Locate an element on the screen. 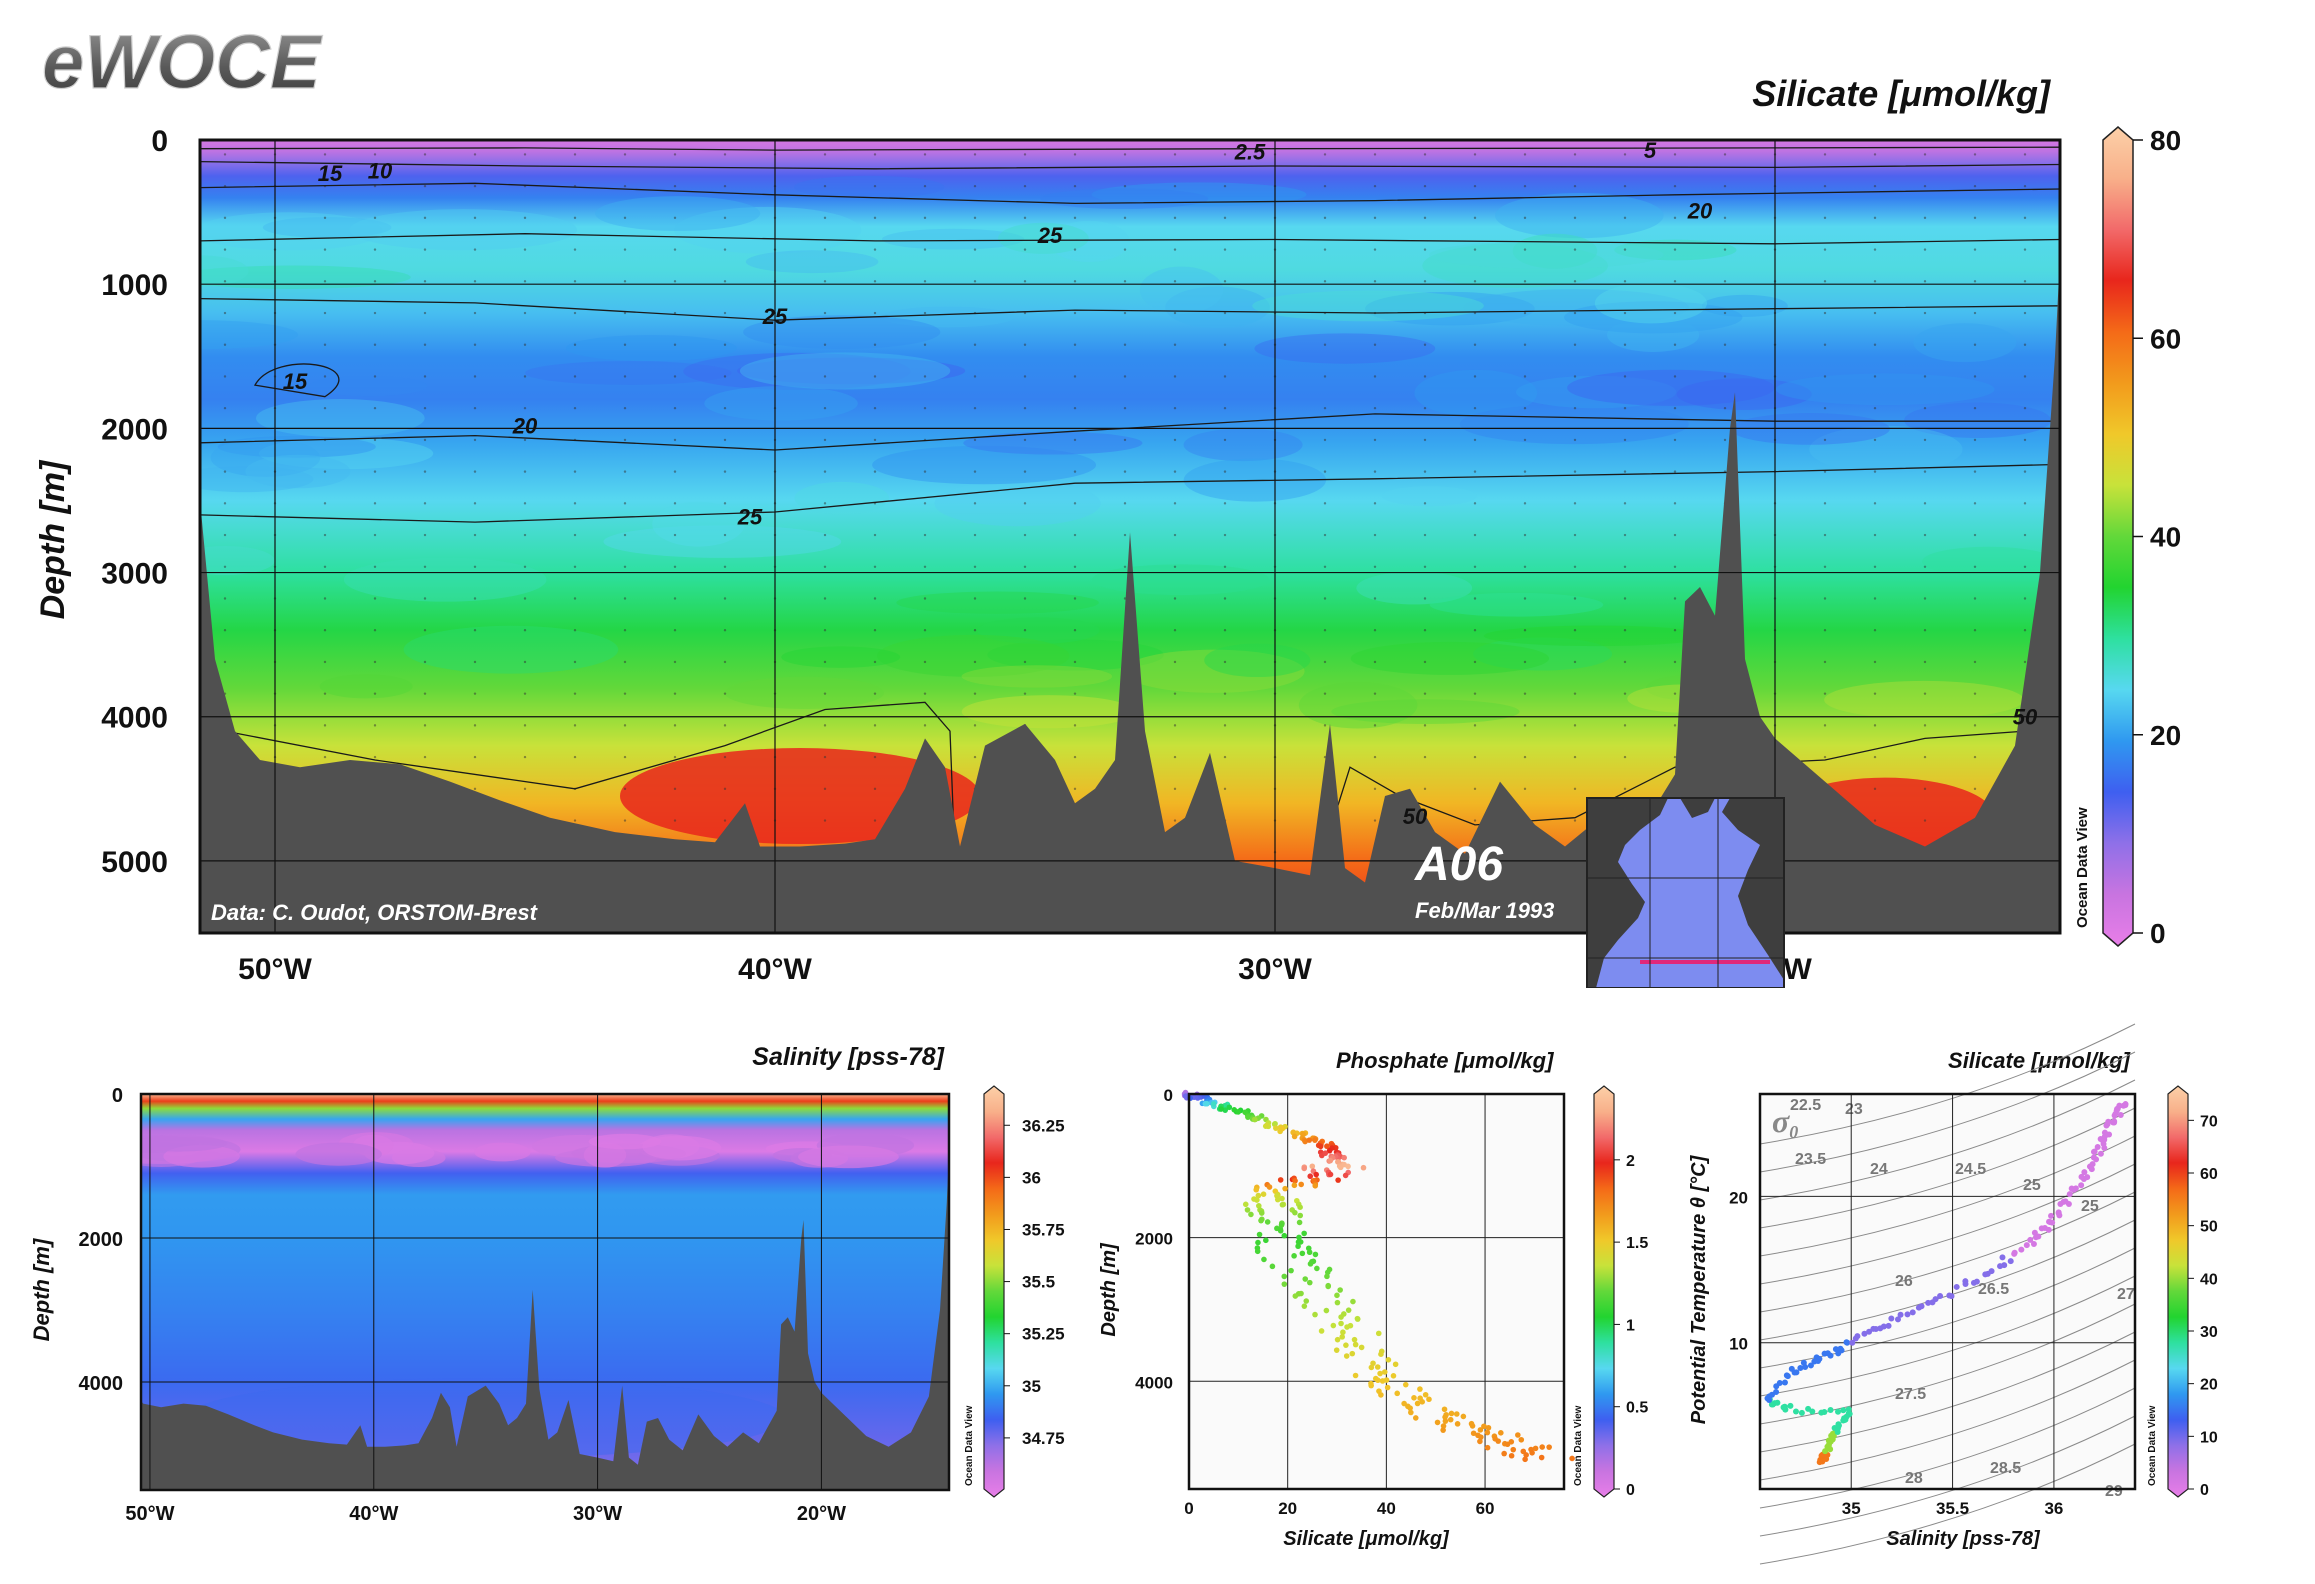 The image size is (2315, 1584). y-tick-label: 0 is located at coordinates (159, 141).